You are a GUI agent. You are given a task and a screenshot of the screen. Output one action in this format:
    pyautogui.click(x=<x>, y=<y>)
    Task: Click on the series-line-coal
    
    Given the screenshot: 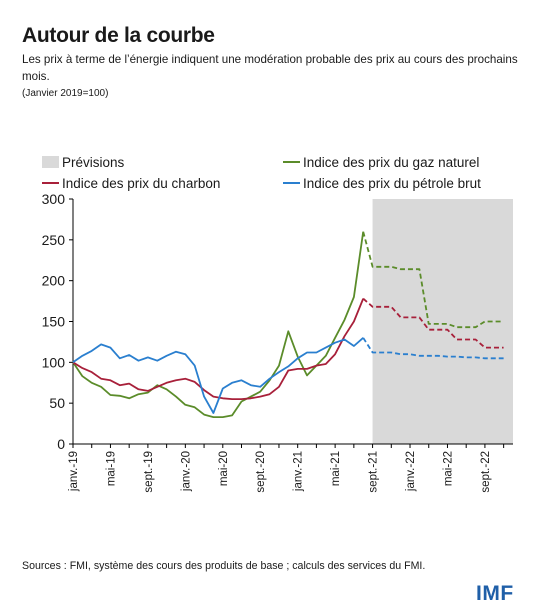 What is the action you would take?
    pyautogui.click(x=218, y=349)
    